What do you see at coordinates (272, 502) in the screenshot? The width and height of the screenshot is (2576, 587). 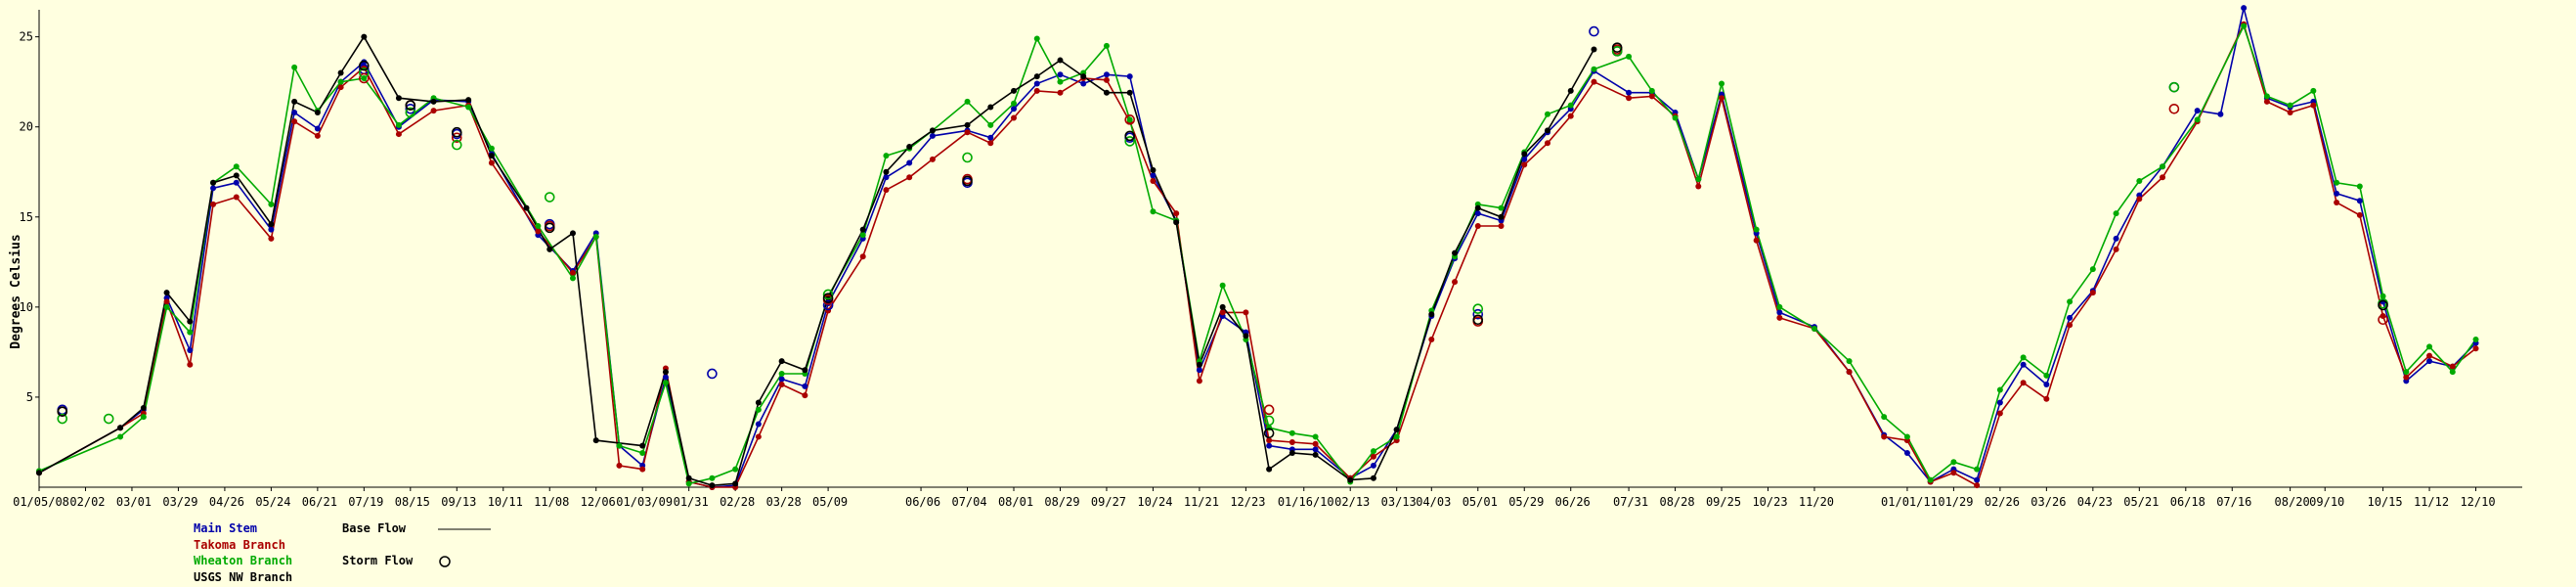 I see `x-tick-label: 05/24` at bounding box center [272, 502].